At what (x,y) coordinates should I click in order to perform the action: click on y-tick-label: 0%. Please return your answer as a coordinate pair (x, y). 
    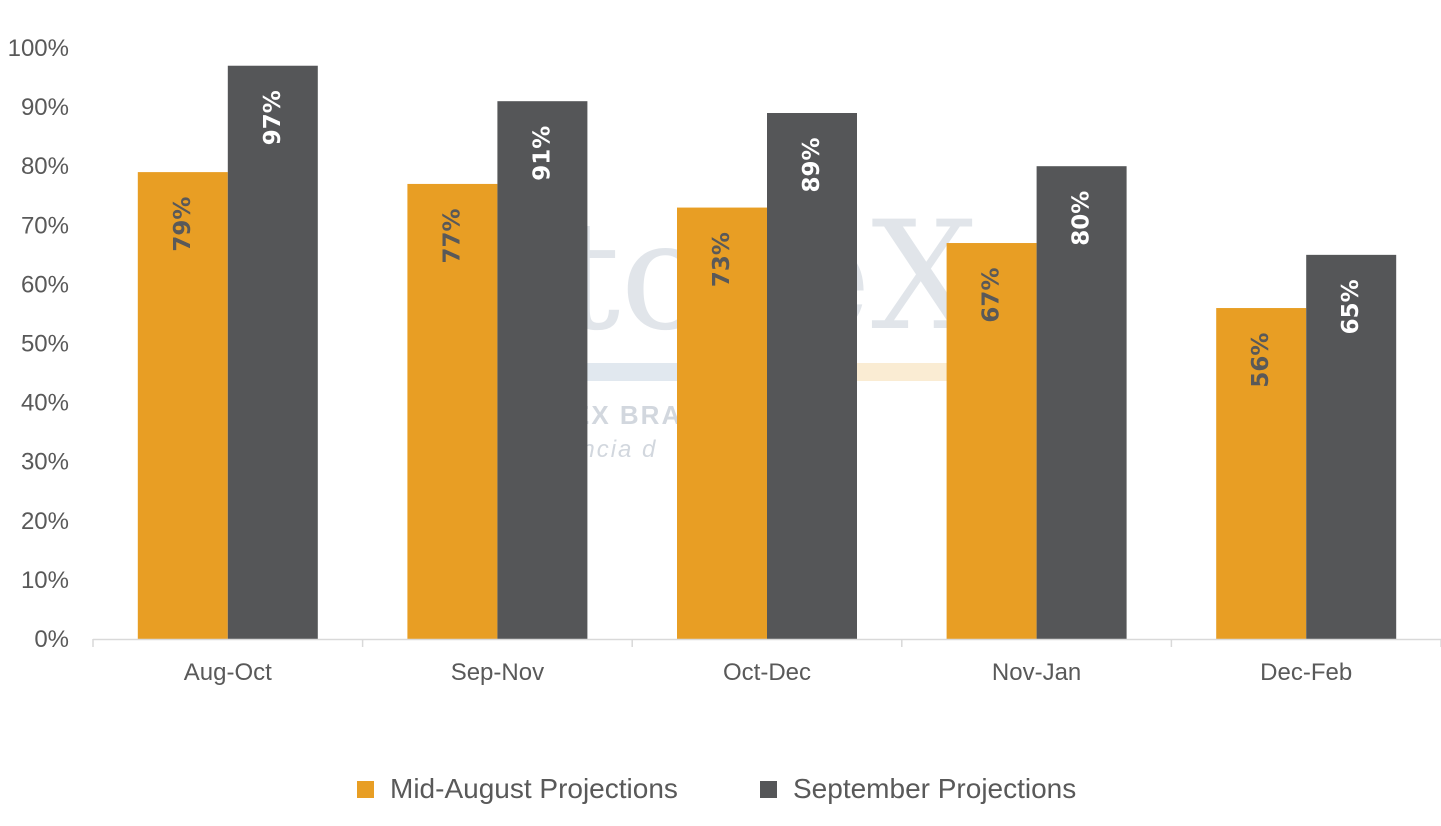
    Looking at the image, I should click on (51, 639).